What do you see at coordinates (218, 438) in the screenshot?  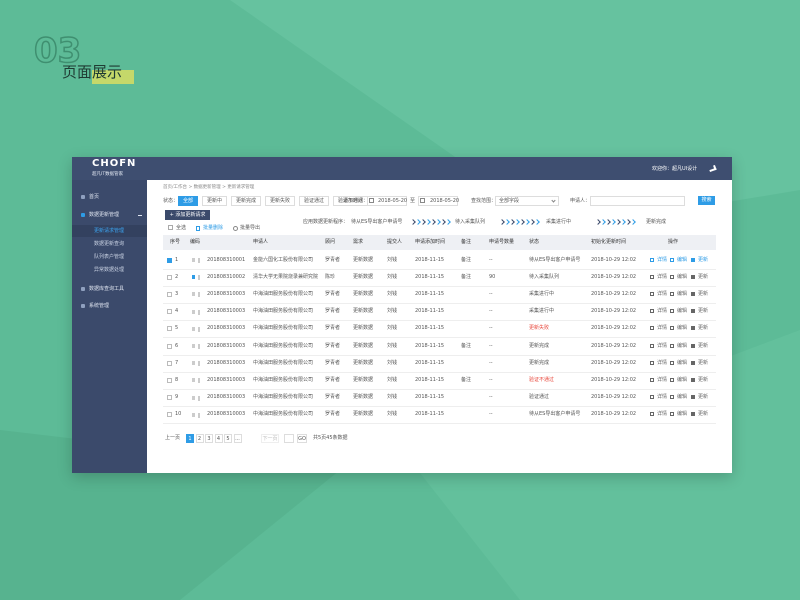 I see `page-number: 4` at bounding box center [218, 438].